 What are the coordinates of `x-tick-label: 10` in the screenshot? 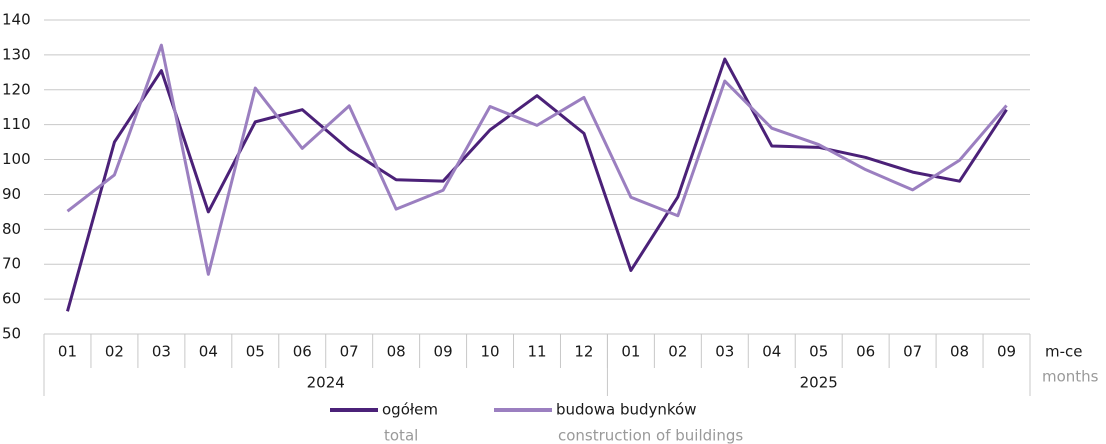 It's located at (490, 352).